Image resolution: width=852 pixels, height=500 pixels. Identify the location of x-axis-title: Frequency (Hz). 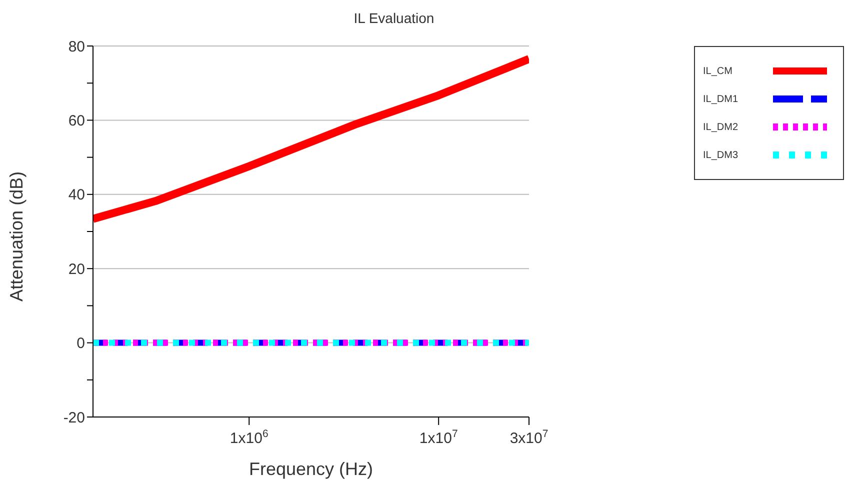
(311, 469).